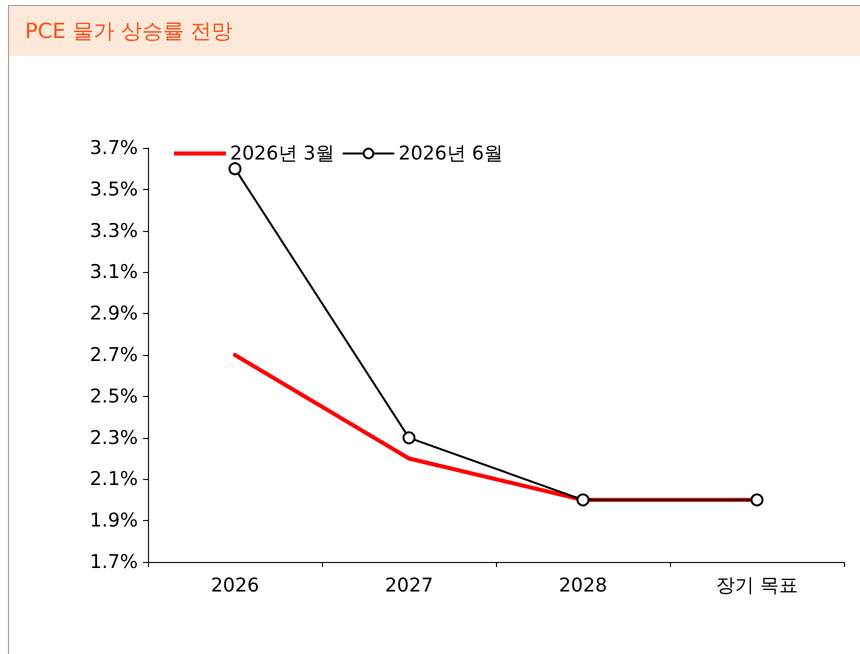  I want to click on y-tick-label: 2.1%, so click(114, 479).